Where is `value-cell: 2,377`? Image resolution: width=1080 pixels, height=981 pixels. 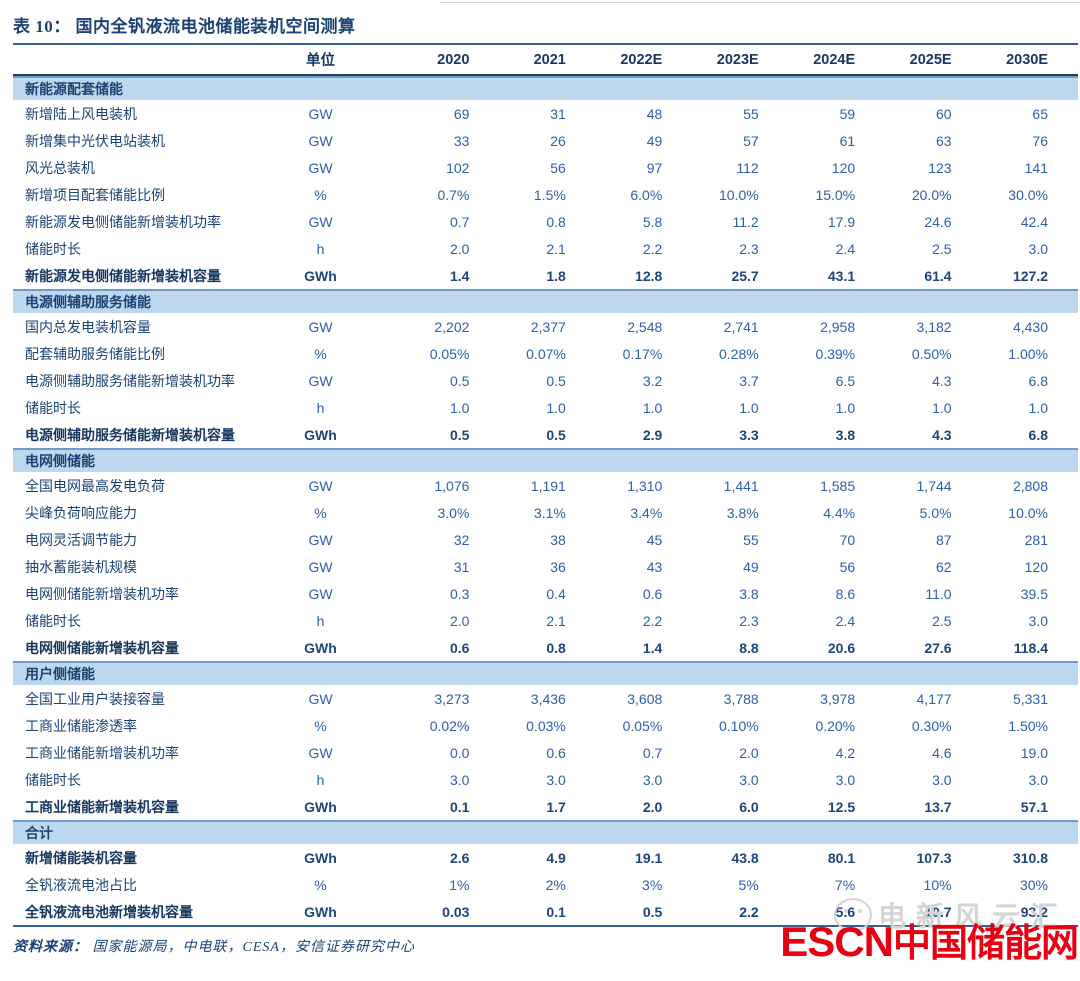 value-cell: 2,377 is located at coordinates (548, 326).